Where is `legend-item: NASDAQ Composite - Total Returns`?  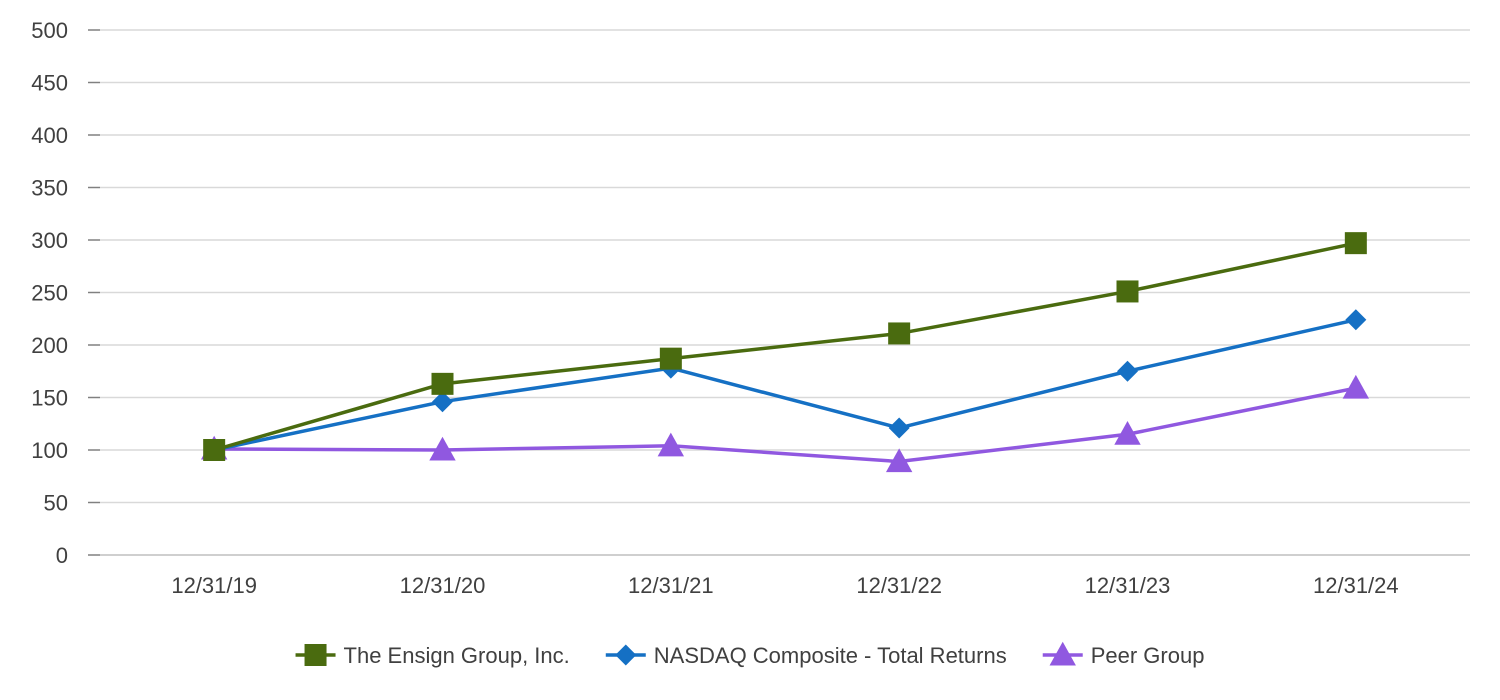
legend-item: NASDAQ Composite - Total Returns is located at coordinates (806, 655).